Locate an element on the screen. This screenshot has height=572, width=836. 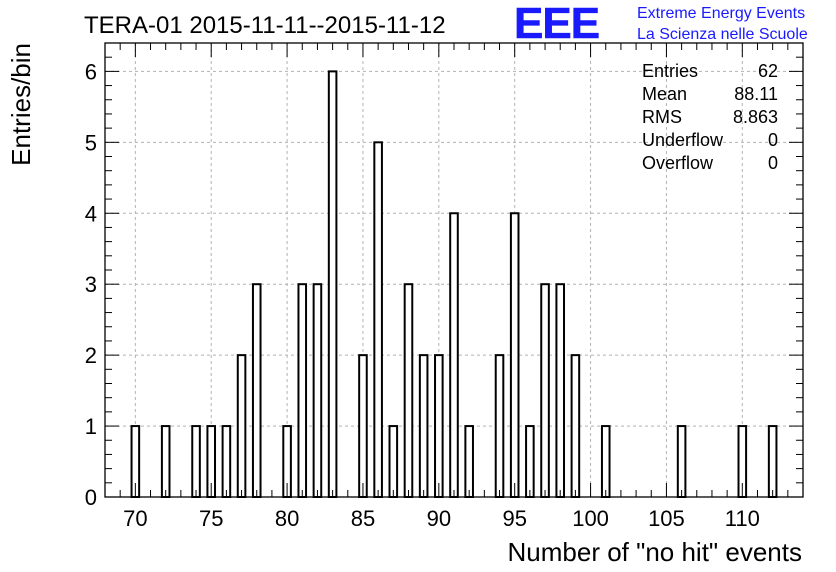
eee-logo-mark: EEE is located at coordinates (556, 24).